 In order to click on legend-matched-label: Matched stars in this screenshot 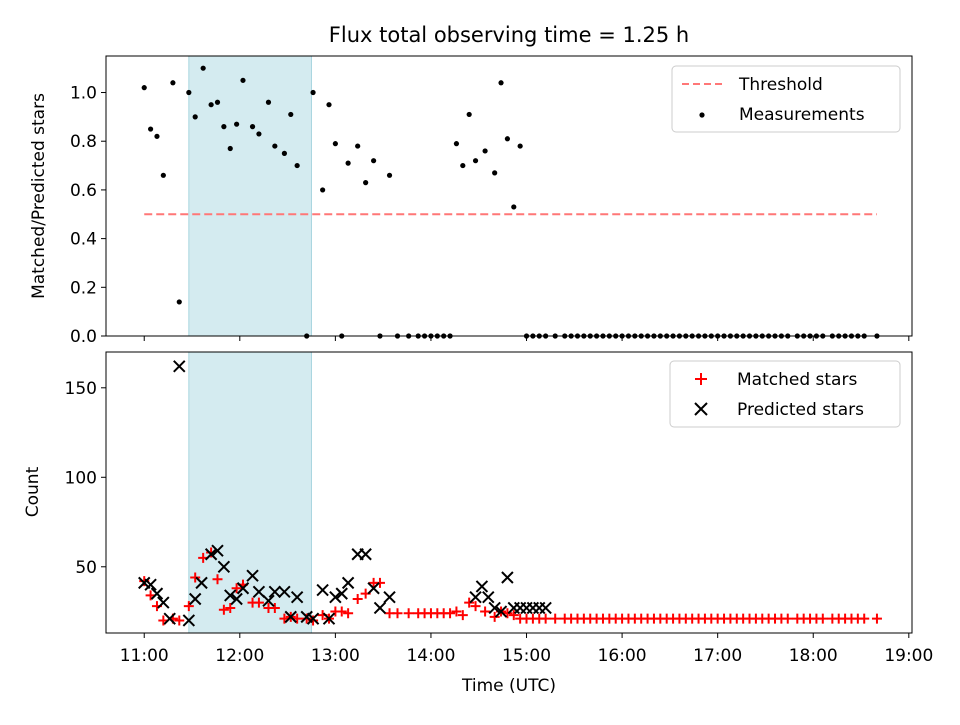, I will do `click(797, 380)`.